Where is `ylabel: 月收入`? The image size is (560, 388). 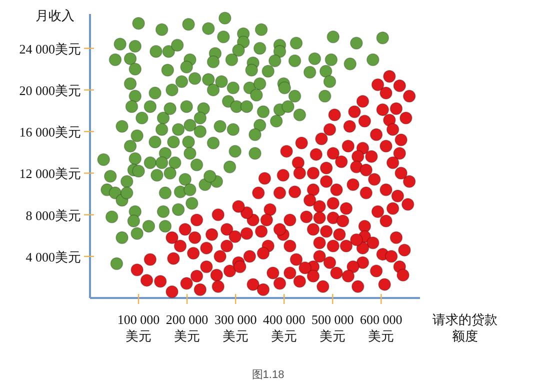 ylabel: 月收入 is located at coordinates (55, 15).